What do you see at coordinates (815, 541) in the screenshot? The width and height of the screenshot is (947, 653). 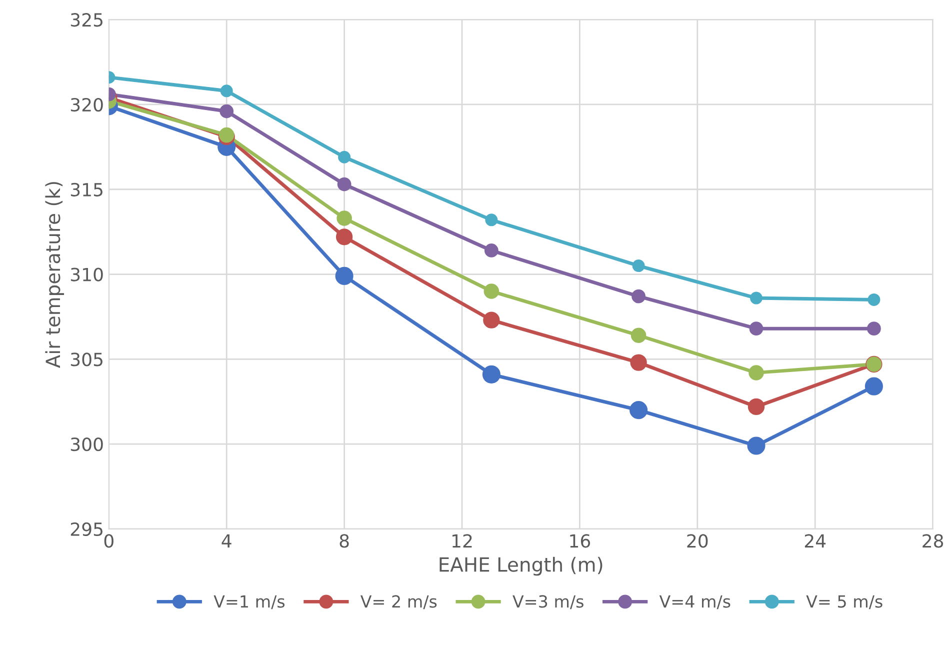 I see `x-tick-label: 24` at bounding box center [815, 541].